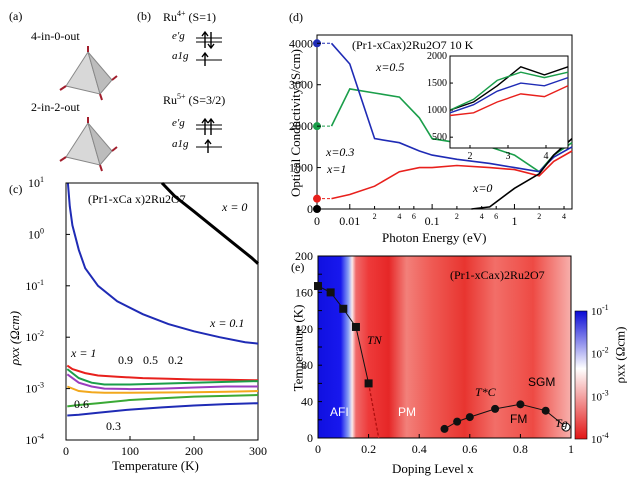 The height and width of the screenshot is (486, 639). What do you see at coordinates (296, 17) in the screenshot?
I see `panel-d-label: (d)` at bounding box center [296, 17].